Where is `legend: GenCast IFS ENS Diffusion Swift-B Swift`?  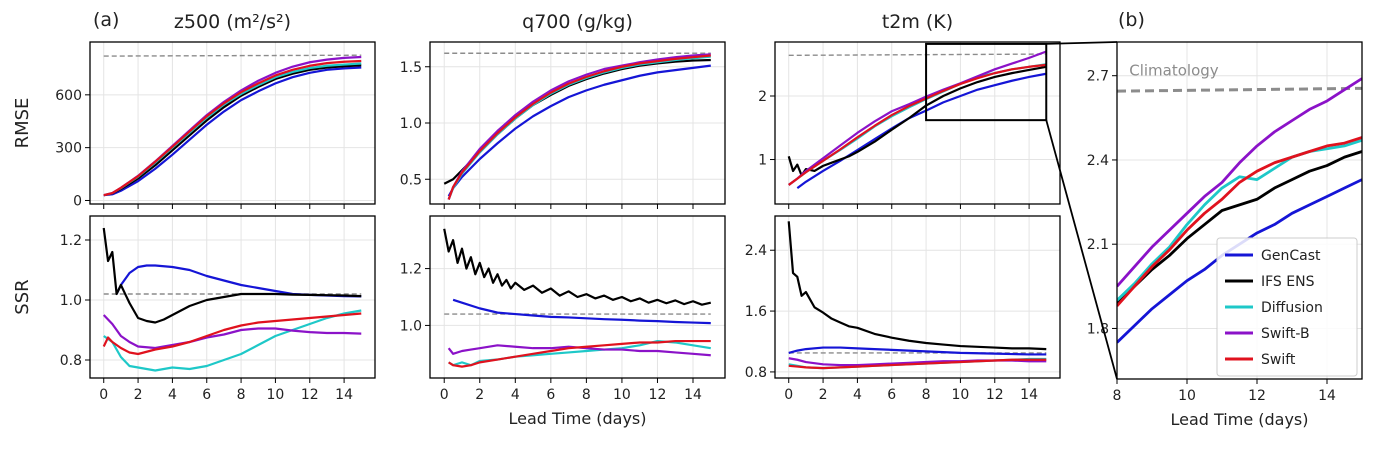
legend: GenCast IFS ENS Diffusion Swift-B Swift is located at coordinates (1287, 307).